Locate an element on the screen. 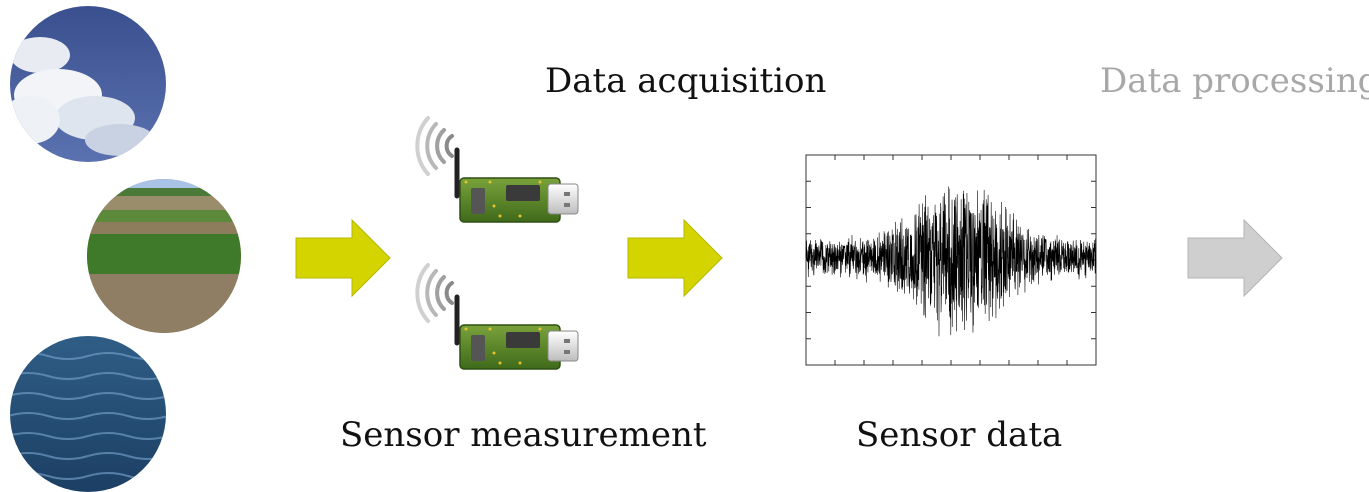 The width and height of the screenshot is (1369, 492). signal-trace is located at coordinates (951, 261).